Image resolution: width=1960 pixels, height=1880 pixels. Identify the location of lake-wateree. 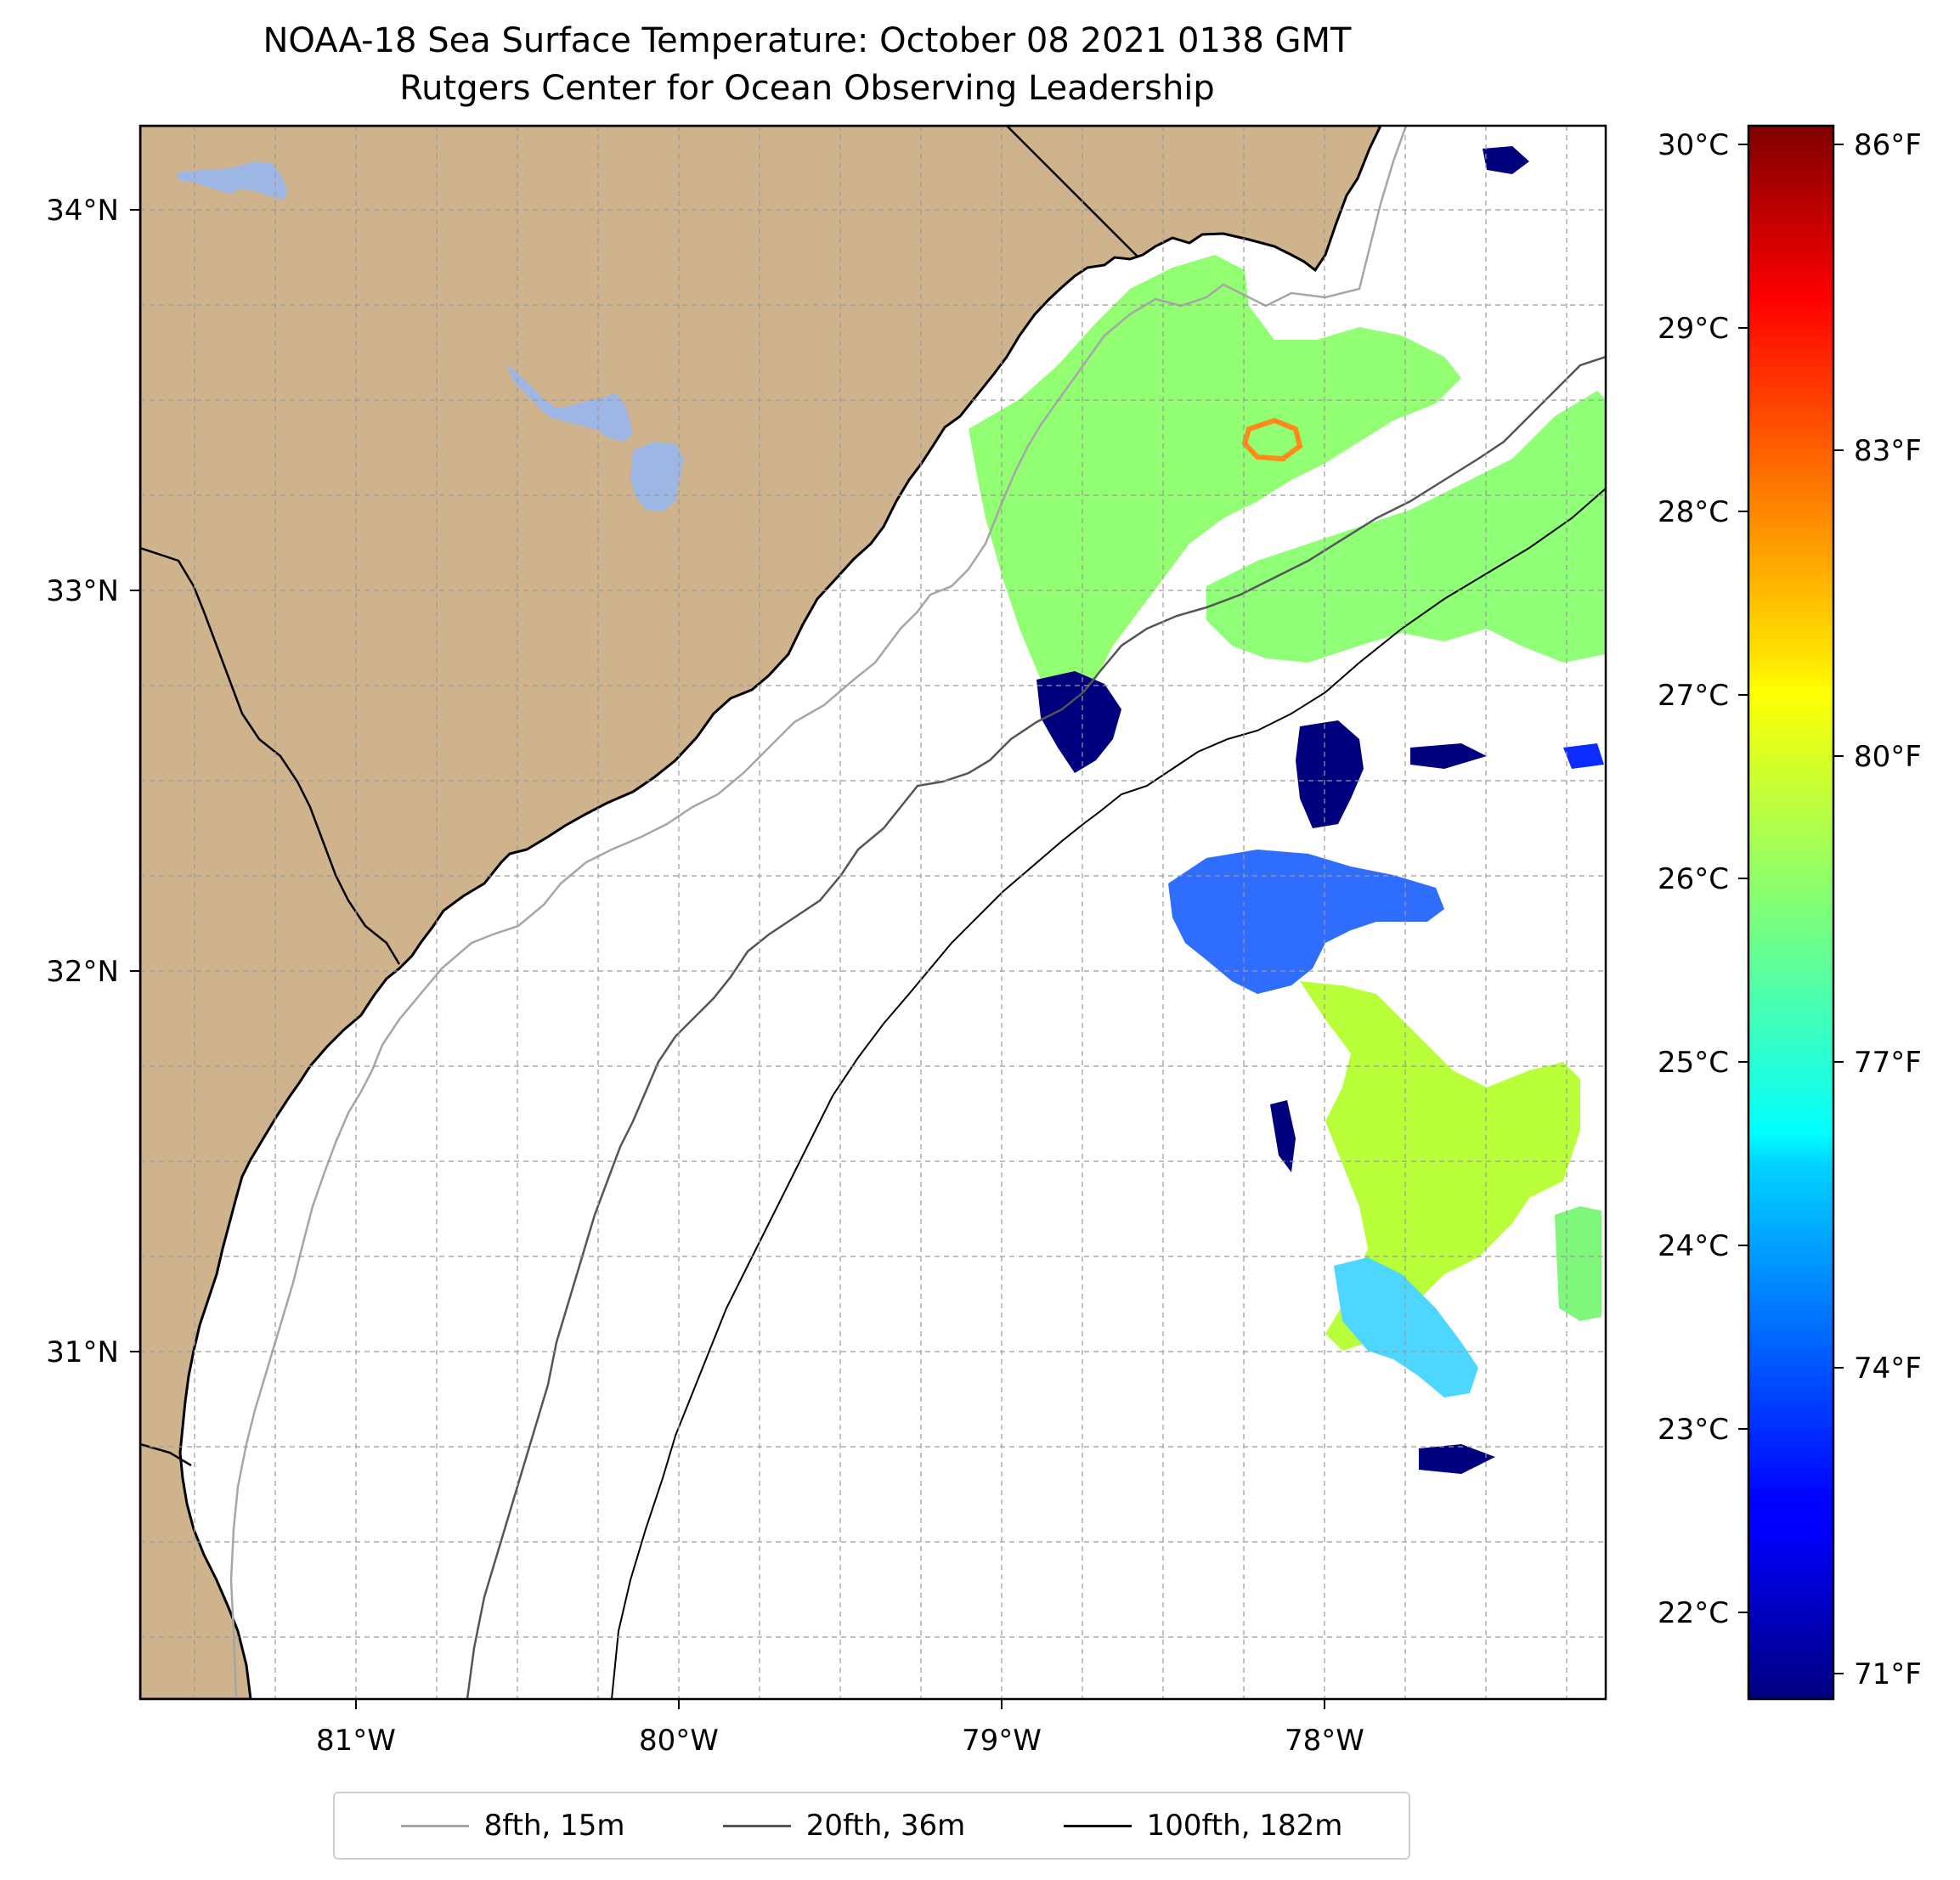
(232, 181).